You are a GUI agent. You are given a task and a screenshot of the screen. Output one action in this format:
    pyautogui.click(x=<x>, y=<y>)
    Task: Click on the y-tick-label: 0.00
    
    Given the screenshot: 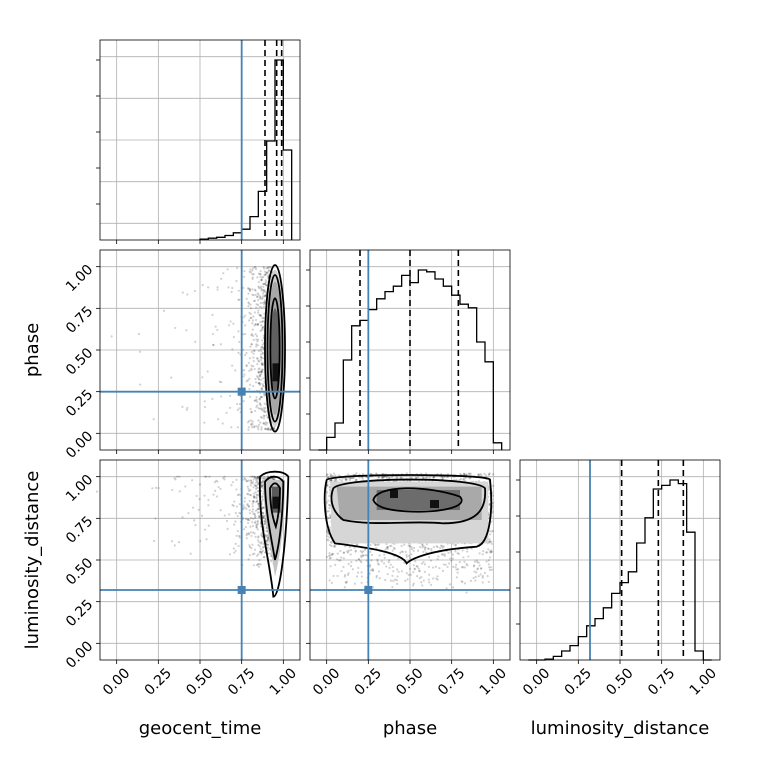 What is the action you would take?
    pyautogui.click(x=79, y=654)
    